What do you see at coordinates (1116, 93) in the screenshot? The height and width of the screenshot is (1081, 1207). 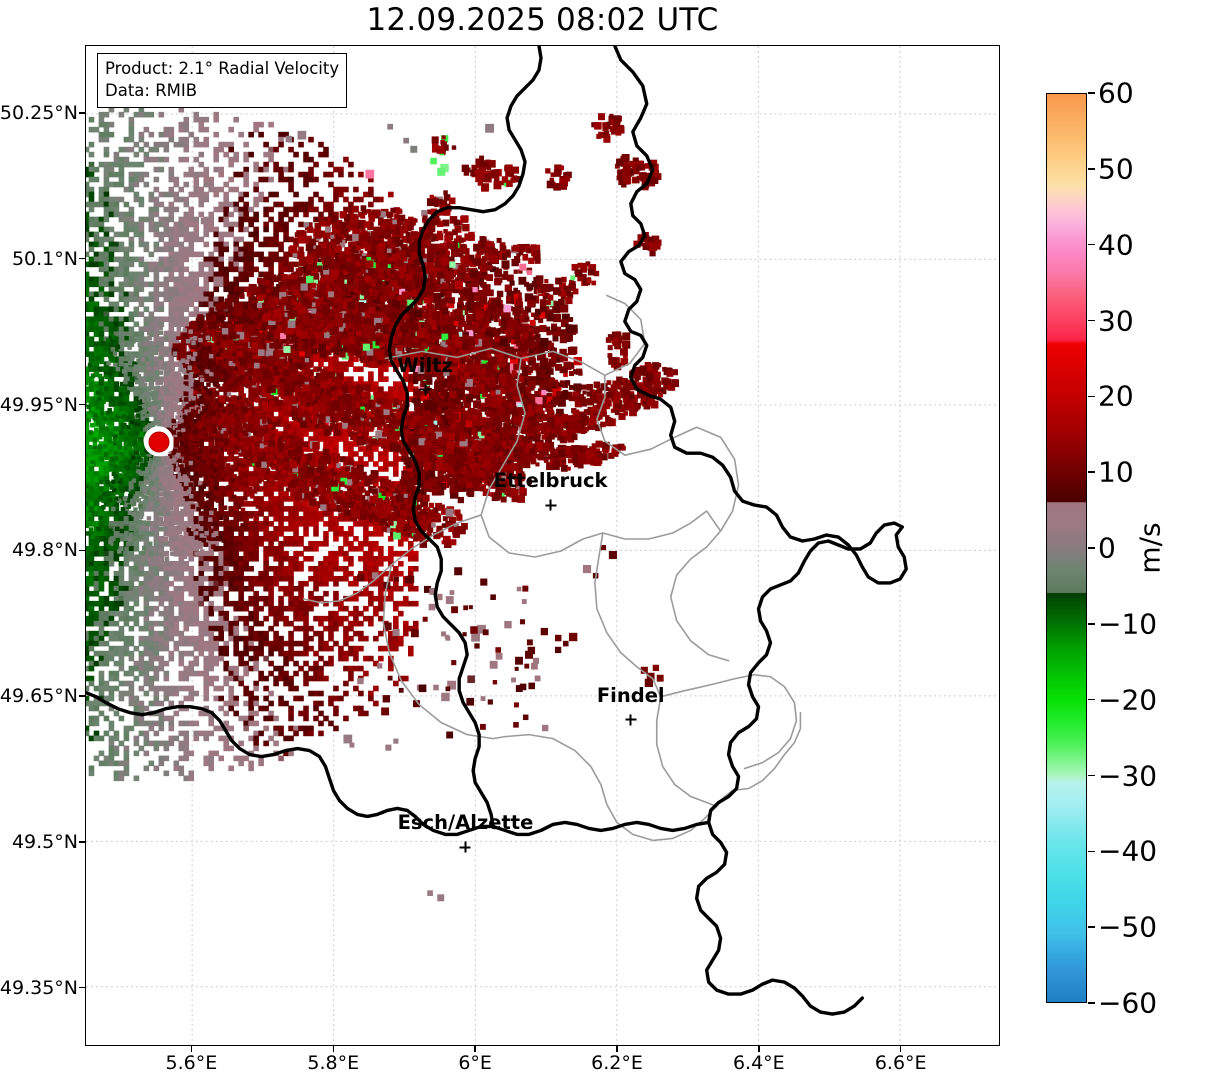 I see `colorbar-tick-label-0: 60` at bounding box center [1116, 93].